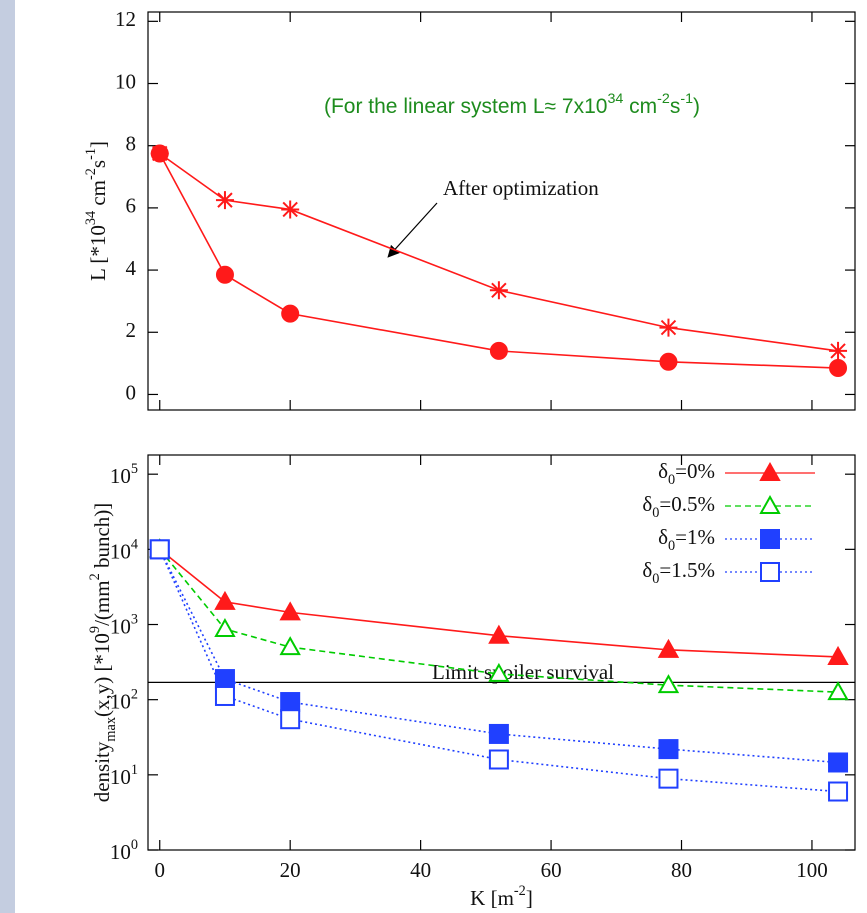 Image resolution: width=867 pixels, height=913 pixels. What do you see at coordinates (102, 603) in the screenshot?
I see `text-part: /(mm` at bounding box center [102, 603].